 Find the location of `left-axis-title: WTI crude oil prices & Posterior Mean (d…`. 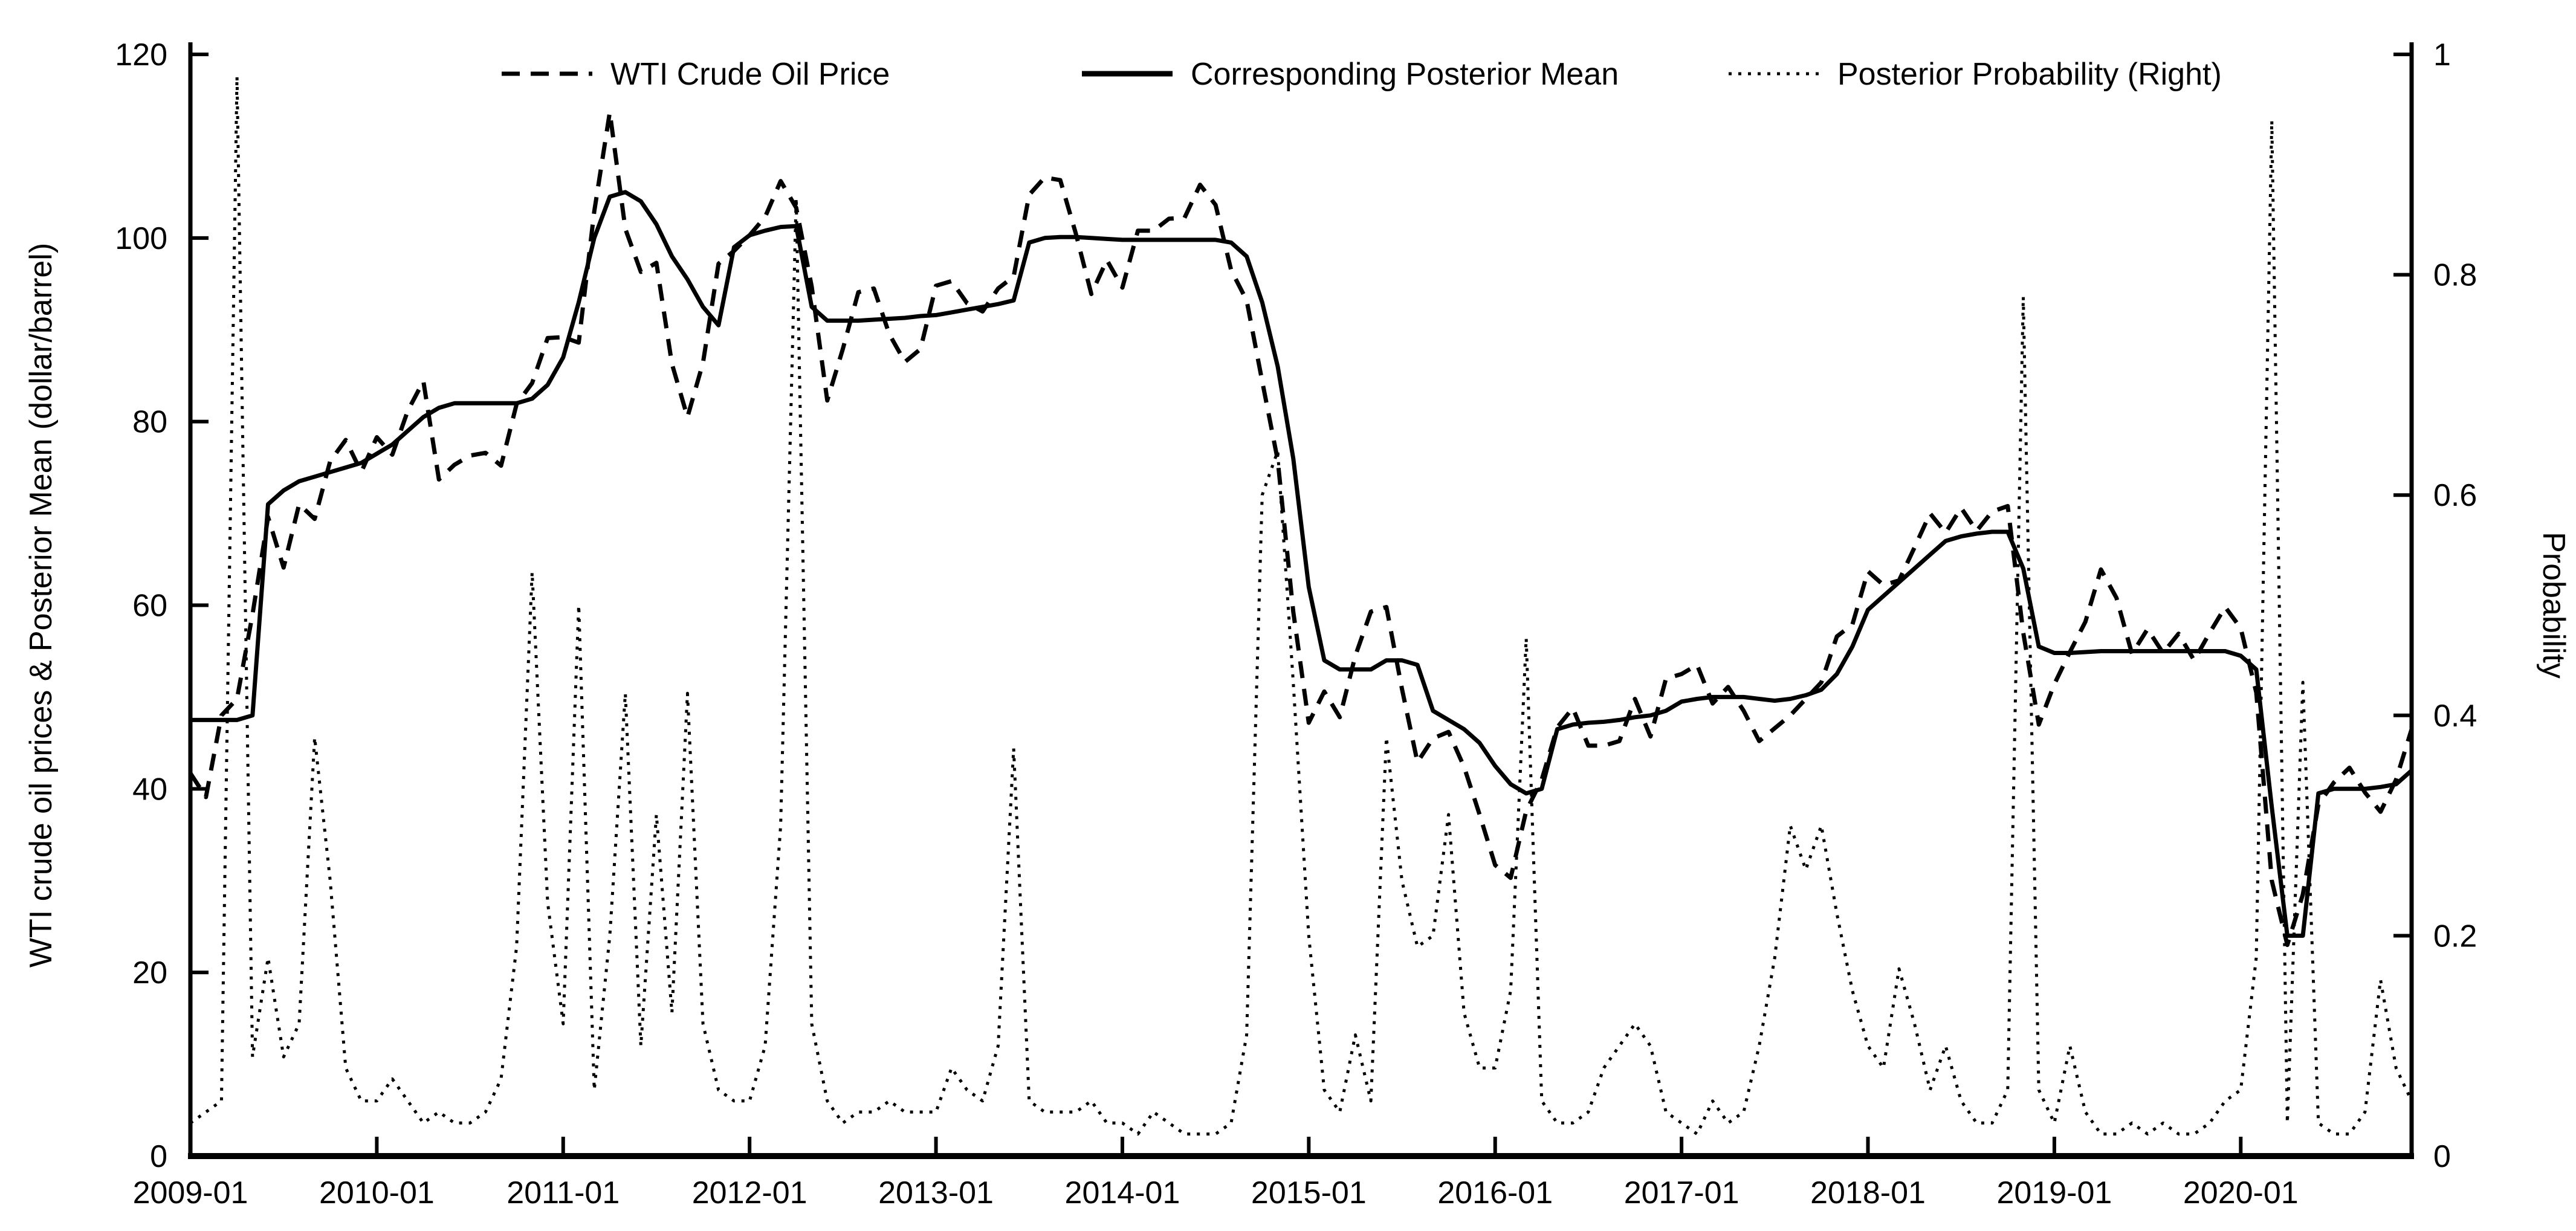

left-axis-title: WTI crude oil prices & Posterior Mean (d… is located at coordinates (41, 605).